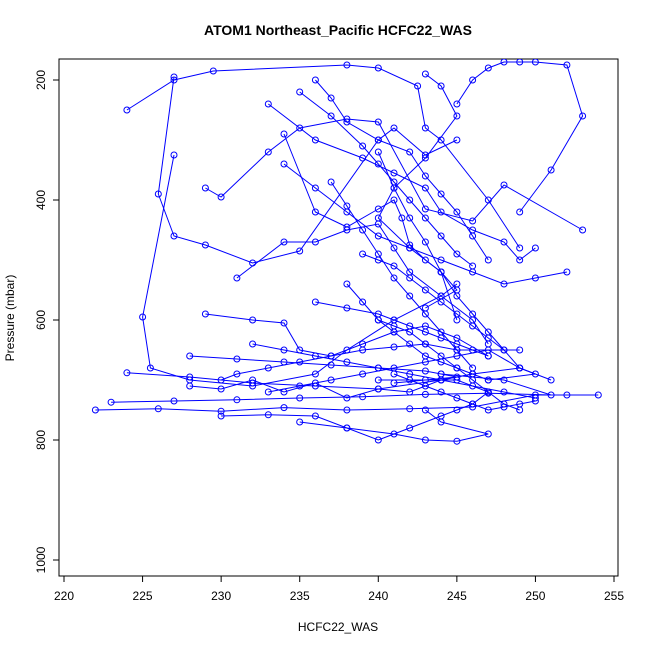  Describe the element at coordinates (378, 596) in the screenshot. I see `x-tick-label: 240` at that location.